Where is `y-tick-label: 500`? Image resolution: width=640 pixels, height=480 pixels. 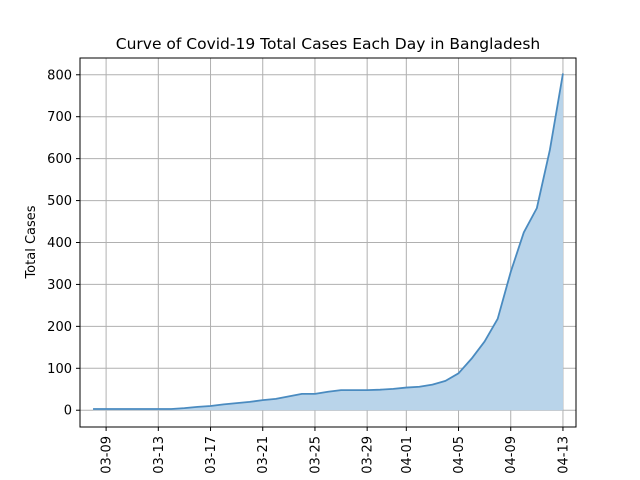
y-tick-label: 500 is located at coordinates (59, 201).